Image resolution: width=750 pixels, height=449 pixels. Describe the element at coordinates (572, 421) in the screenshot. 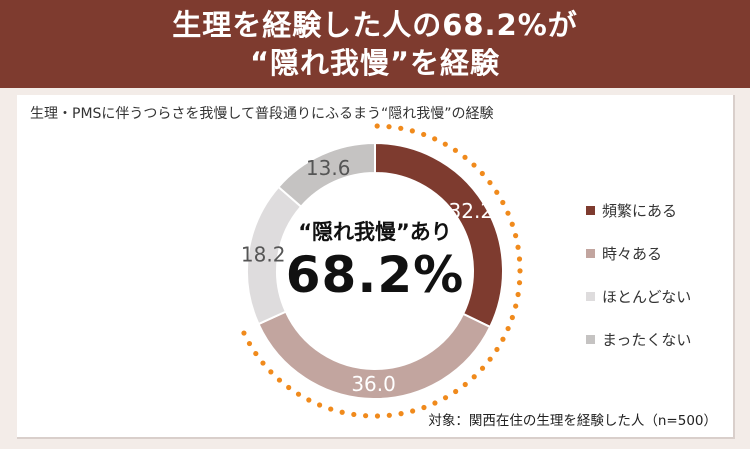

I see `footnote: 対象：関西在住の生理を経験した人（n=500）` at that location.